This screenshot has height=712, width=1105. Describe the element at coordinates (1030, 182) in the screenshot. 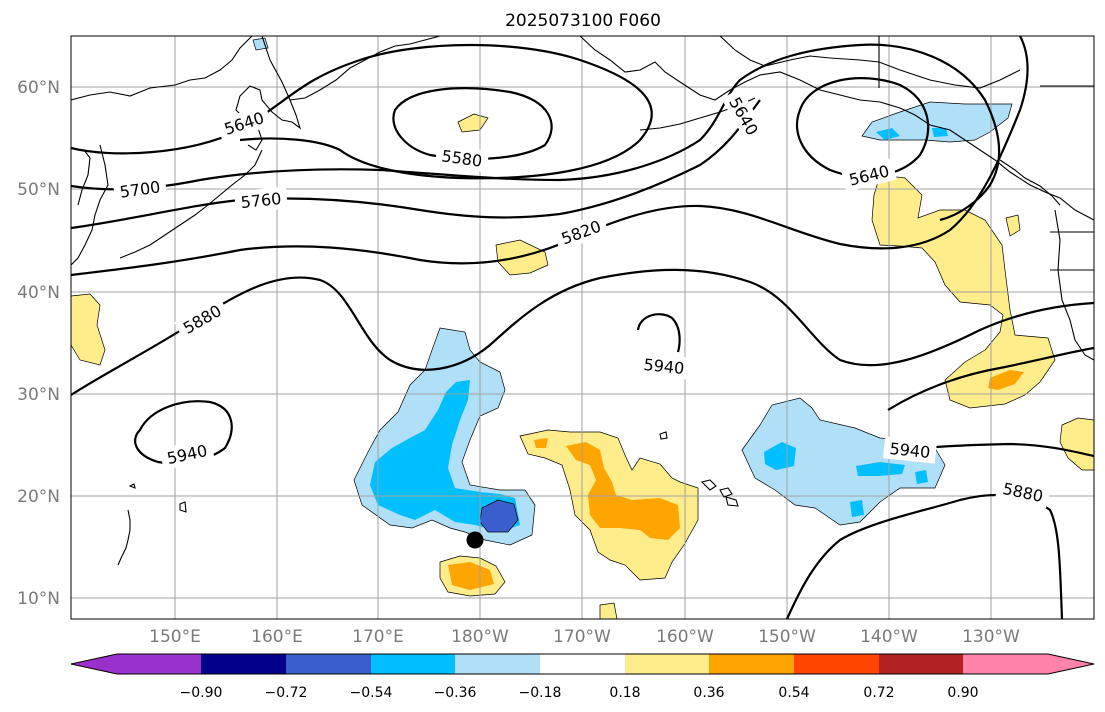

I see `coast-bc` at that location.